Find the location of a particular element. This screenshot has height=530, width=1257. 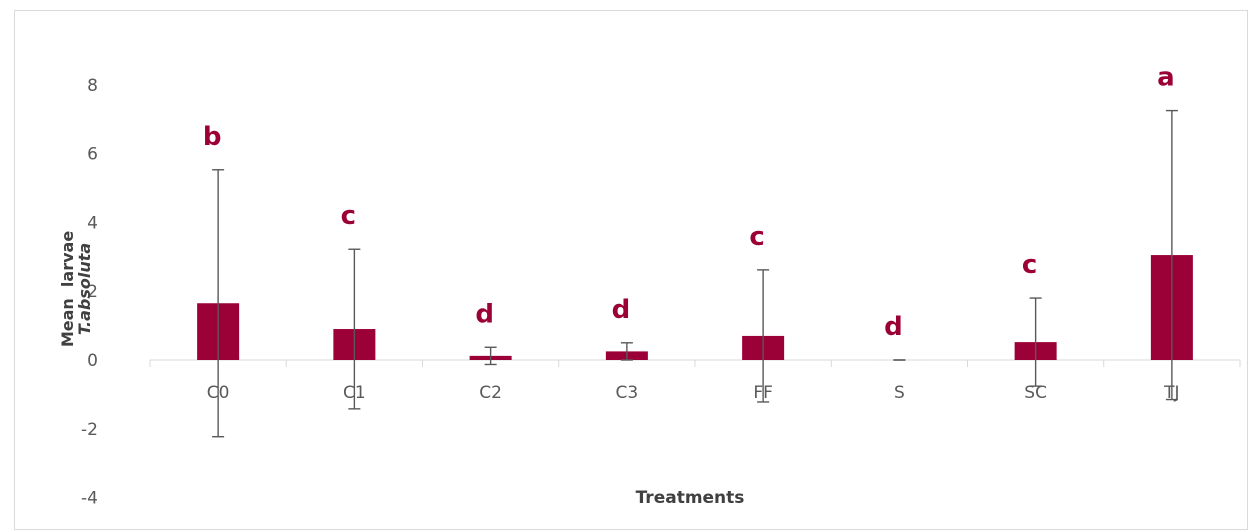

significance-letter-tj: a is located at coordinates (1166, 78).